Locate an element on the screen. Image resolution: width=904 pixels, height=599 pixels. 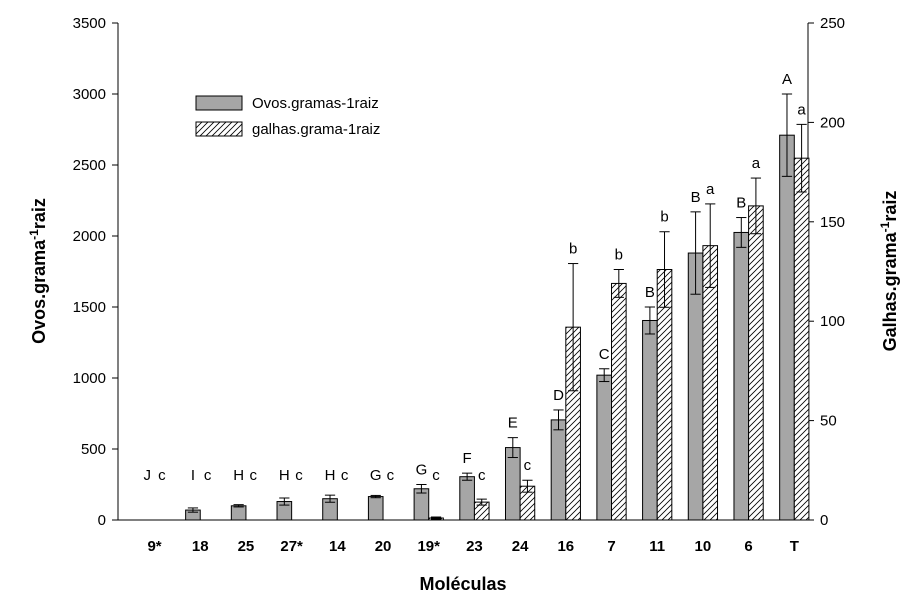
legend-swatch-ovos is located at coordinates (219, 103).